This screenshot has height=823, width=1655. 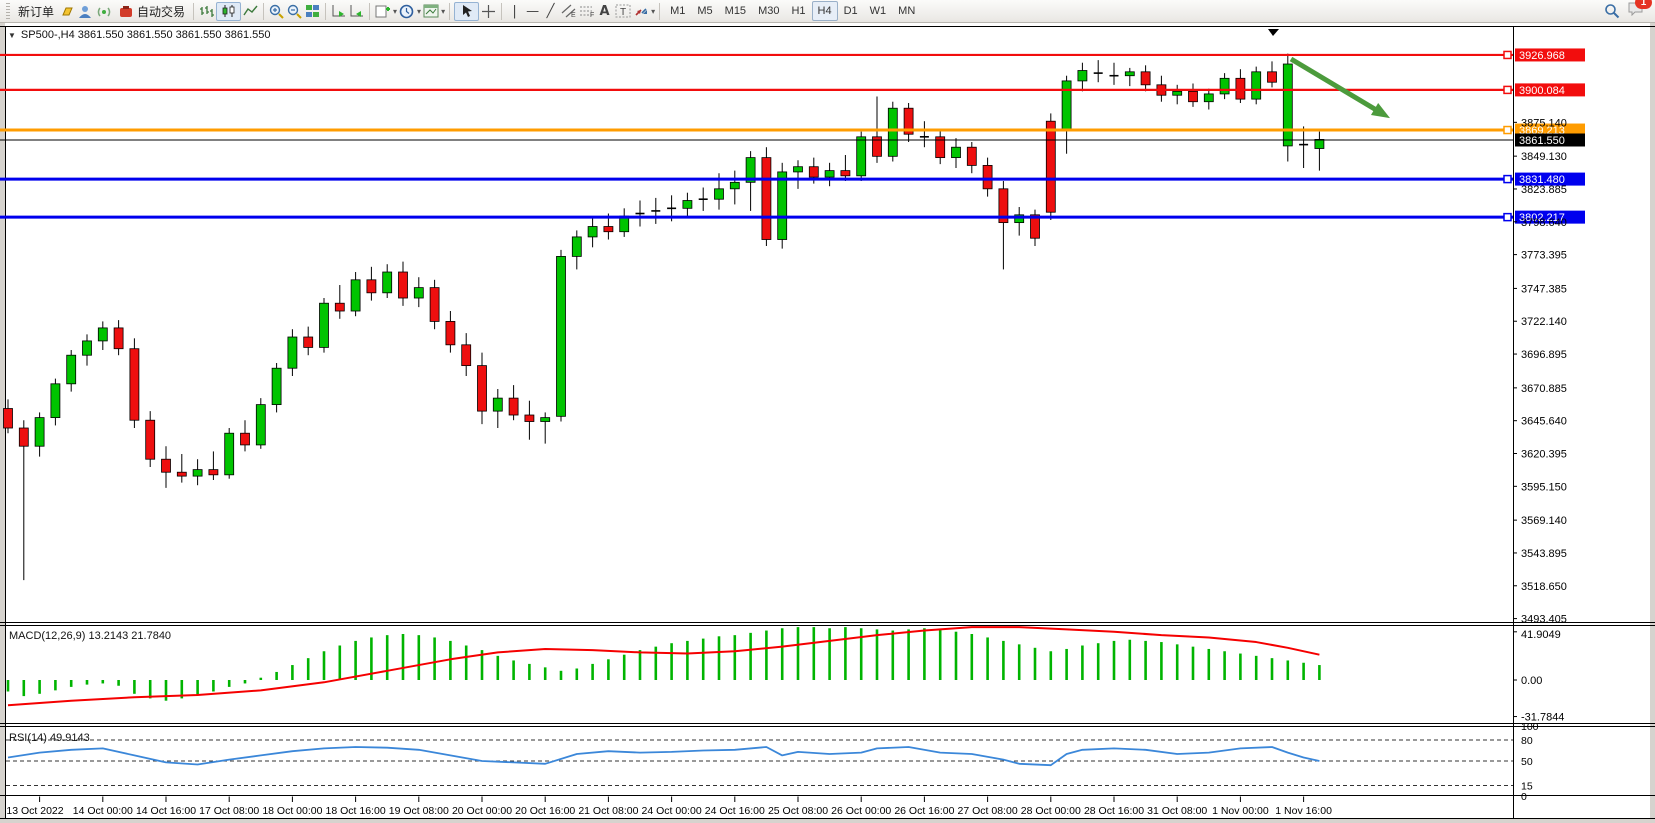 I want to click on periods-clock-icon, so click(x=406, y=11).